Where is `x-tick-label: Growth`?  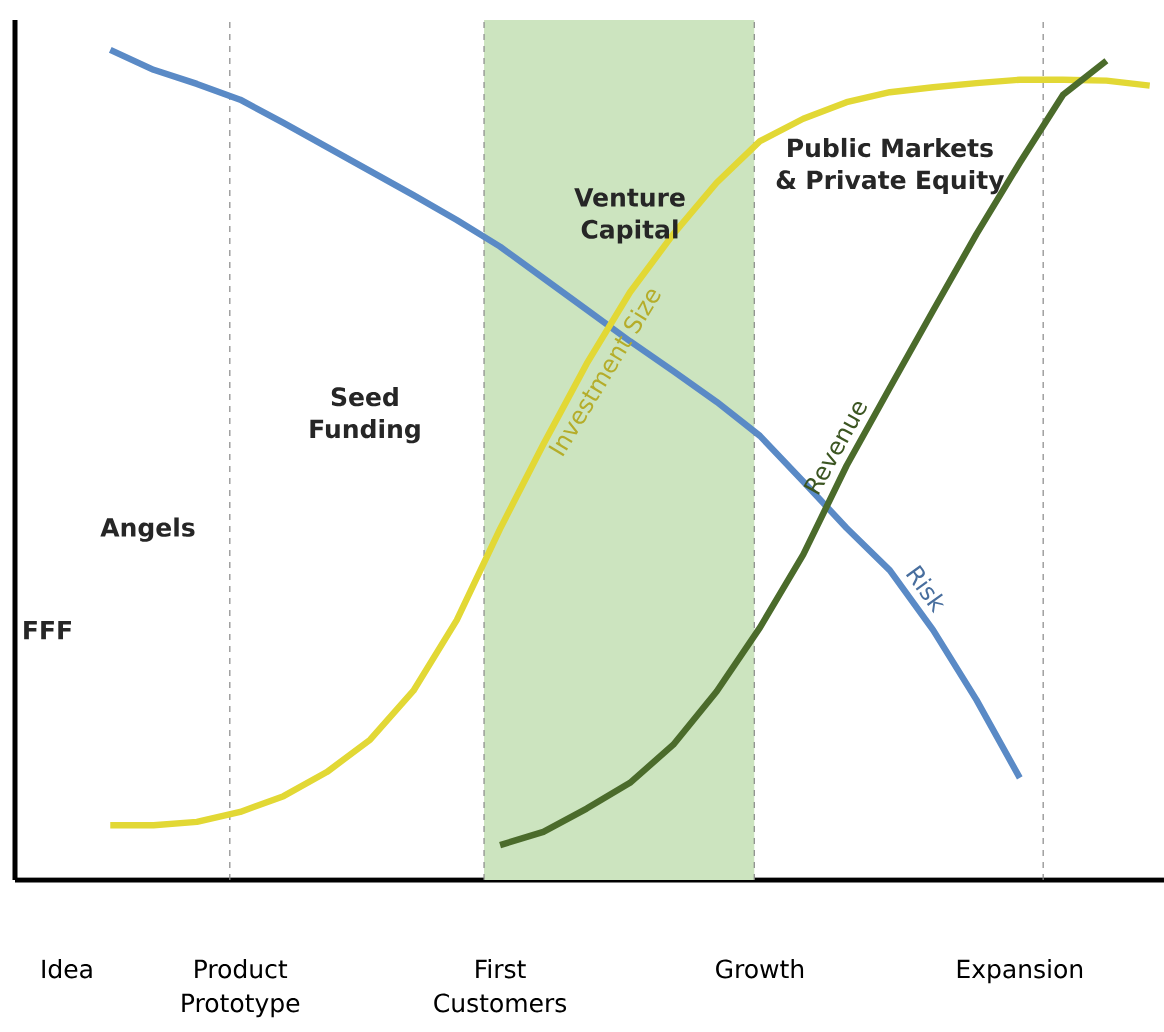 x-tick-label: Growth is located at coordinates (760, 969).